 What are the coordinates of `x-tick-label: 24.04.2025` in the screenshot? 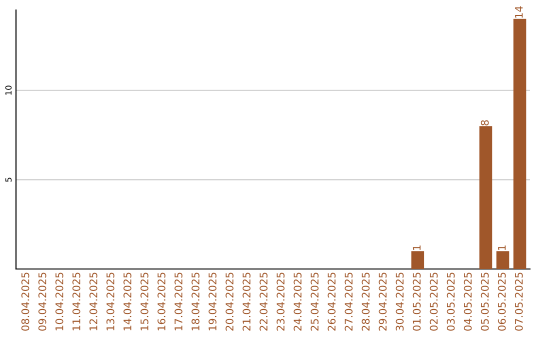 It's located at (298, 301).